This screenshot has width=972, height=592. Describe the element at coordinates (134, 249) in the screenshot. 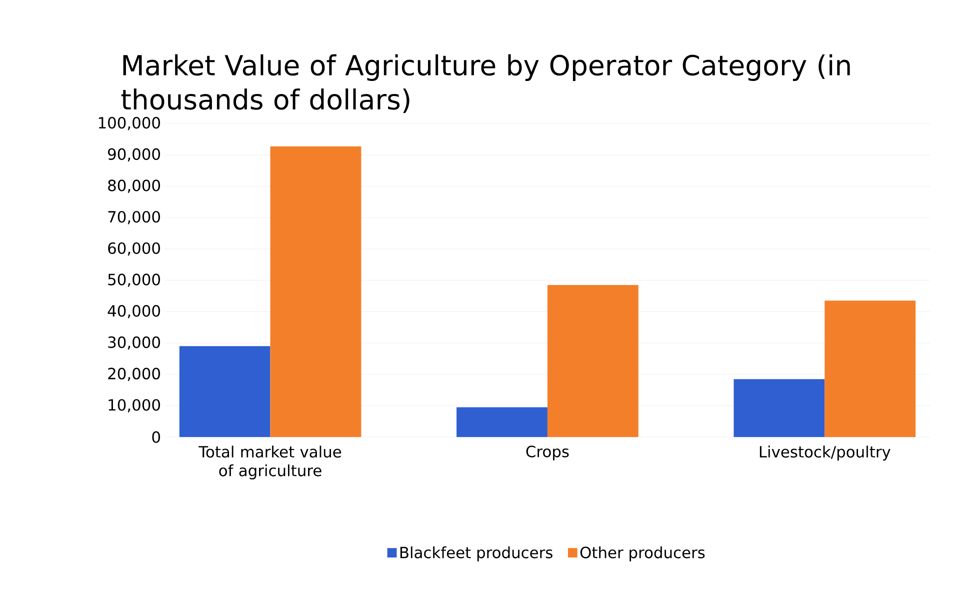

I see `y-tick-label: 60,000` at that location.